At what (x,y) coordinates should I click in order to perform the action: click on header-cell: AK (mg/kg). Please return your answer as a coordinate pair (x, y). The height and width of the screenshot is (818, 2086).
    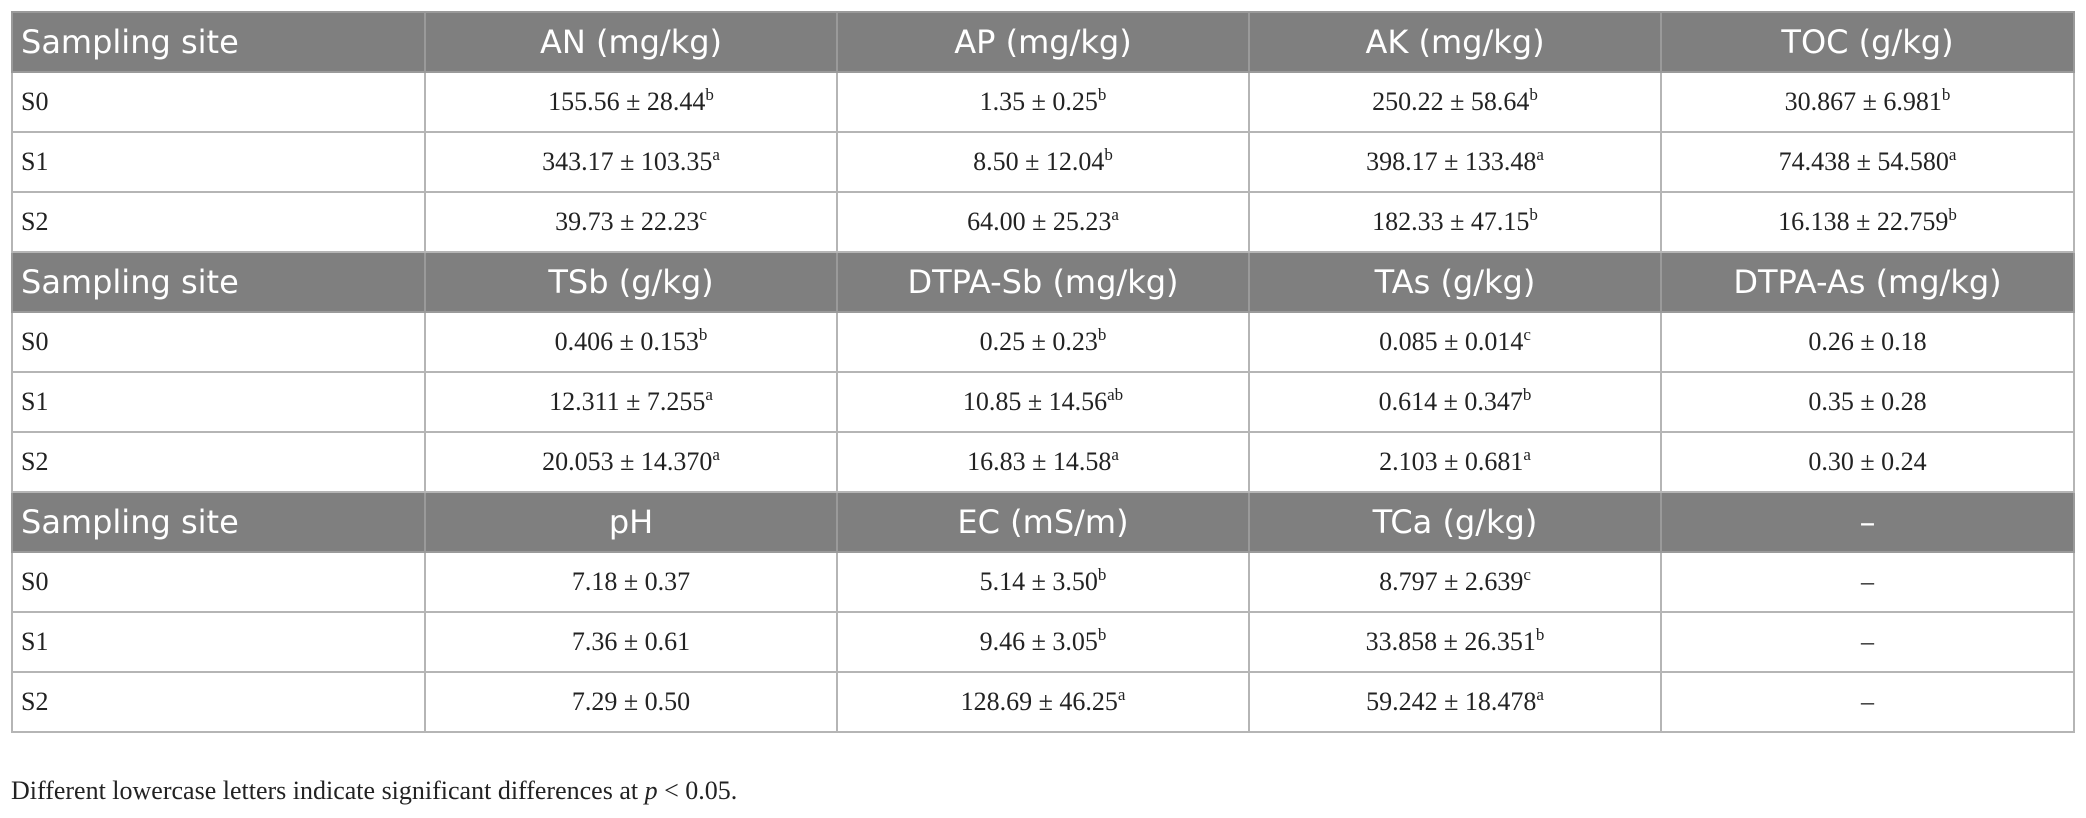
    Looking at the image, I should click on (1455, 42).